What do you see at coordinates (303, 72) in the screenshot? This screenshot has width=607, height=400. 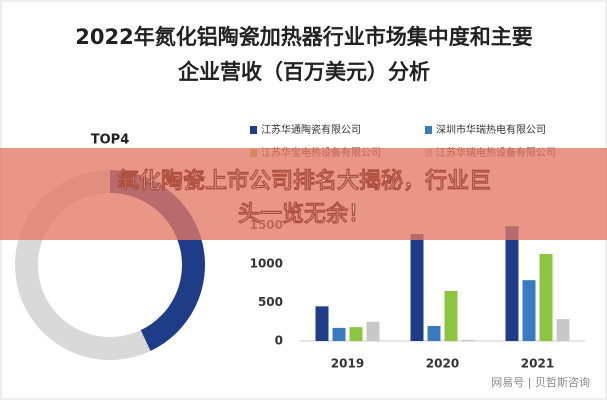 I see `title-line: 企业营收（百万美元）分析` at bounding box center [303, 72].